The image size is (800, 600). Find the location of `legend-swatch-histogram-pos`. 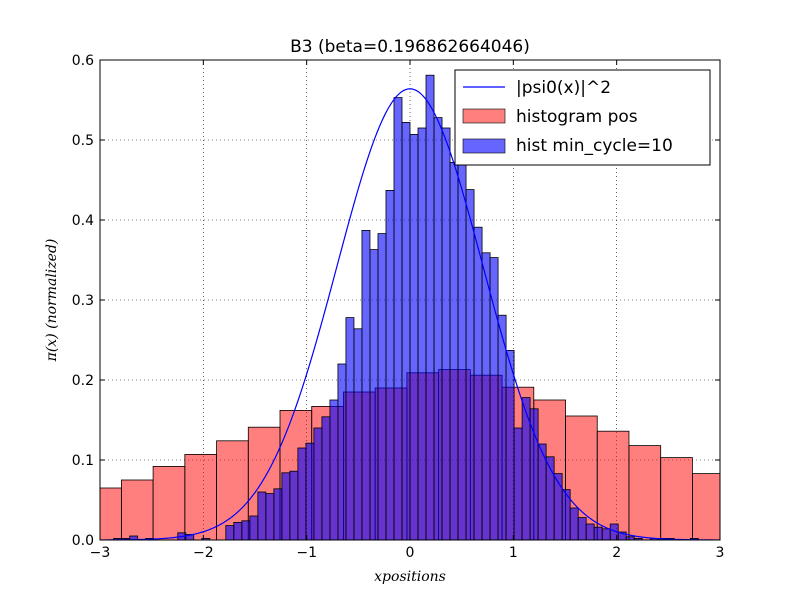

legend-swatch-histogram-pos is located at coordinates (484, 116).